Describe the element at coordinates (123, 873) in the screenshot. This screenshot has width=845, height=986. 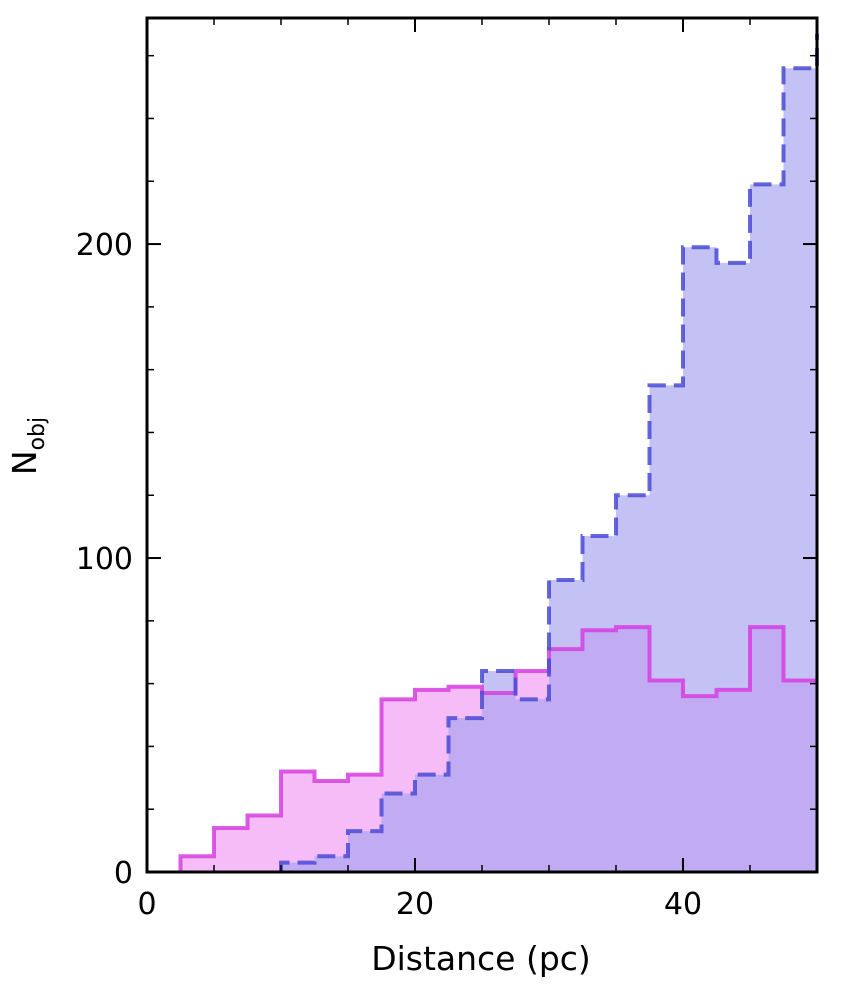
I see `y-tick-label: 0` at that location.